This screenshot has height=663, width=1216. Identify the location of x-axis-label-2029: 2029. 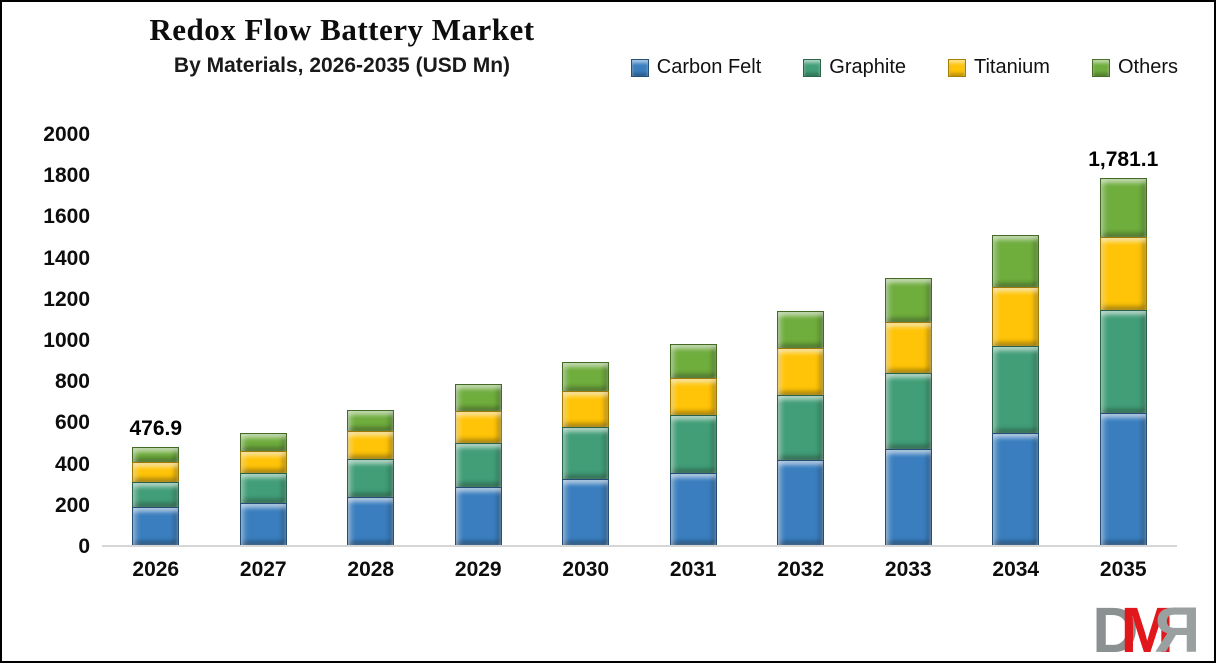
(478, 569).